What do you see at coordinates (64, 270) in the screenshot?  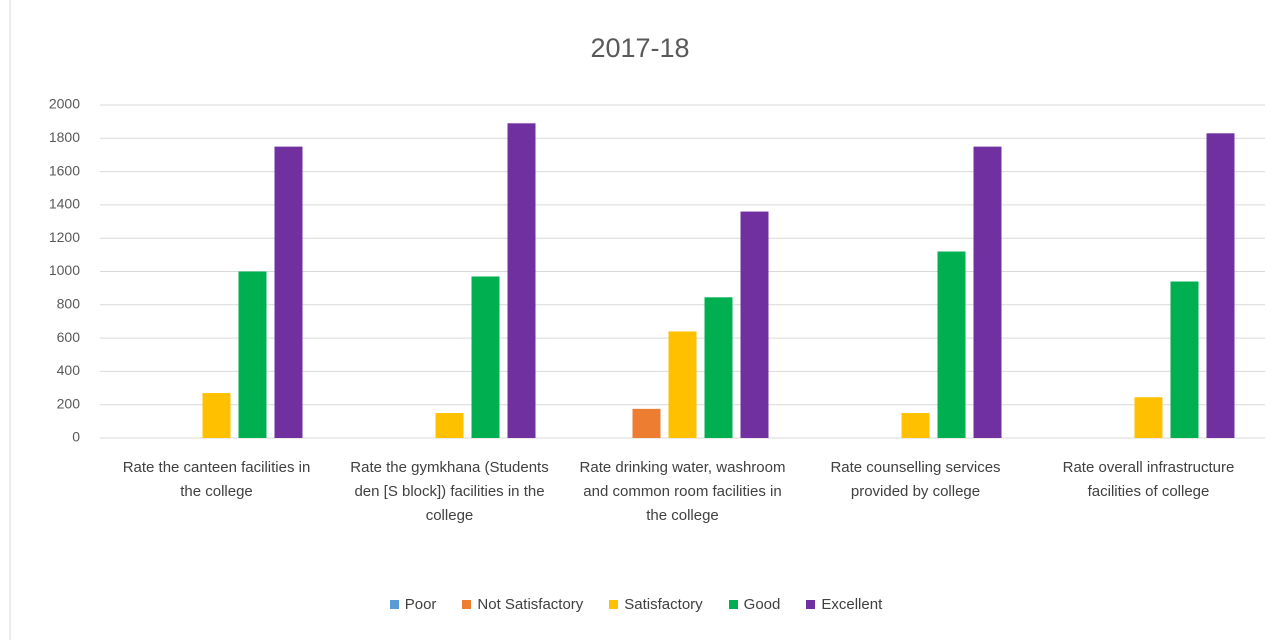 I see `y-tick-label: 1000` at bounding box center [64, 270].